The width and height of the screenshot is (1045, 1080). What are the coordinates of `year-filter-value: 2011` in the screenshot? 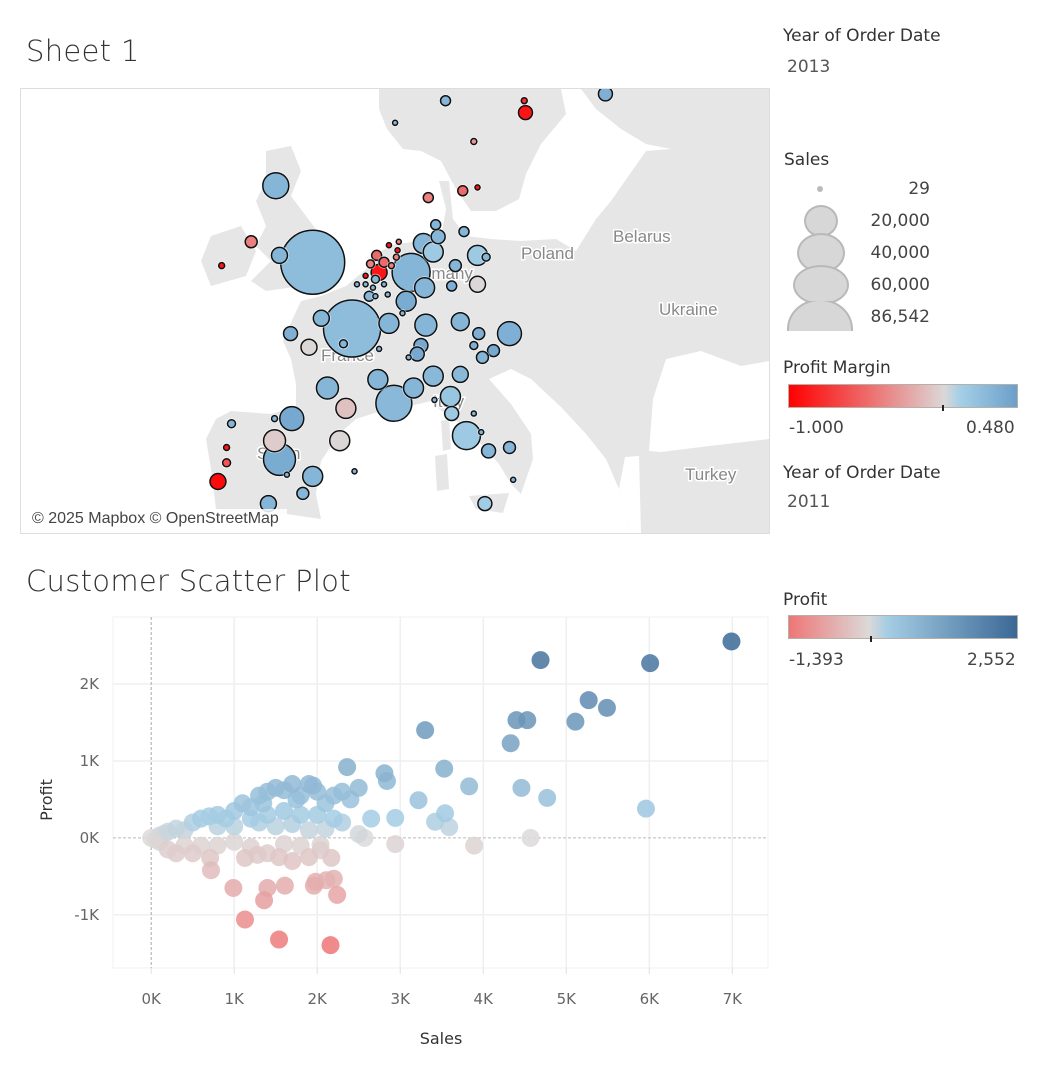 It's located at (809, 502).